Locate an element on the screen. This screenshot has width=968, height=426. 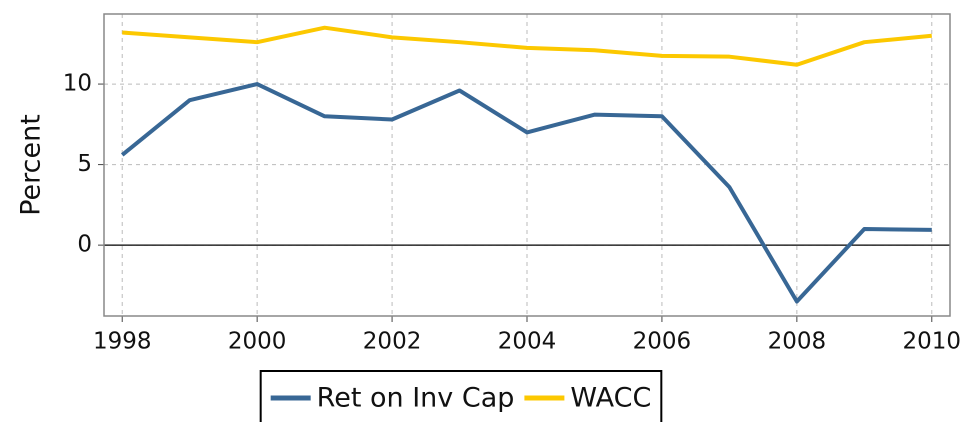
x-tick-label: 2010 is located at coordinates (932, 342).